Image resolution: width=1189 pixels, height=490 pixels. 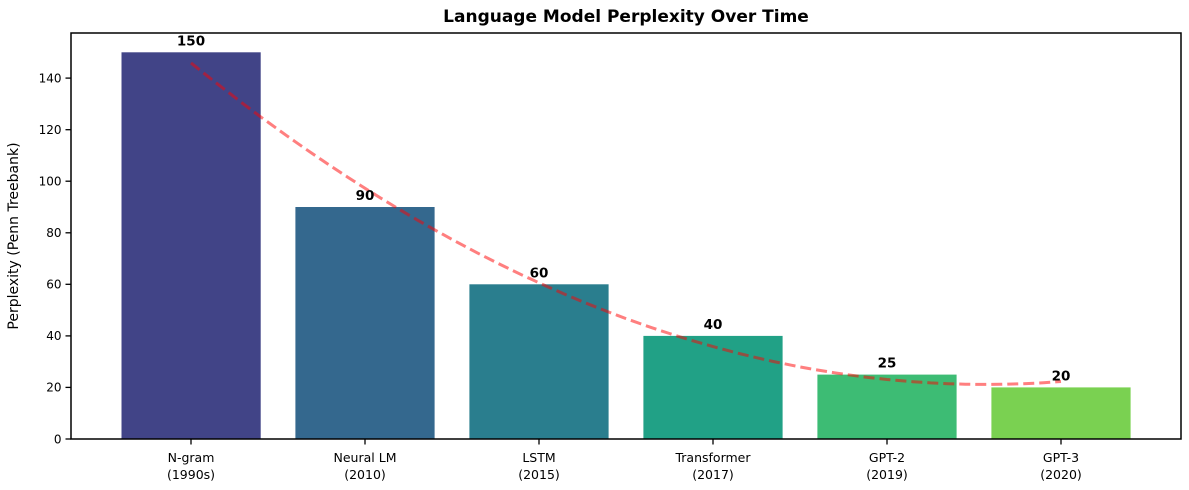 What do you see at coordinates (50, 130) in the screenshot?
I see `y-tick-label: 120` at bounding box center [50, 130].